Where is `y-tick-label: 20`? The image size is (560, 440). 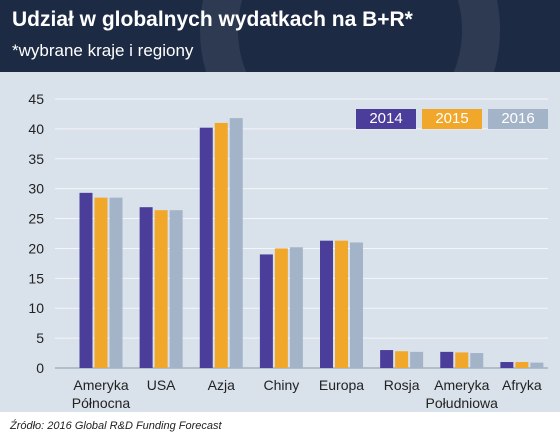
y-tick-label: 20 is located at coordinates (36, 248).